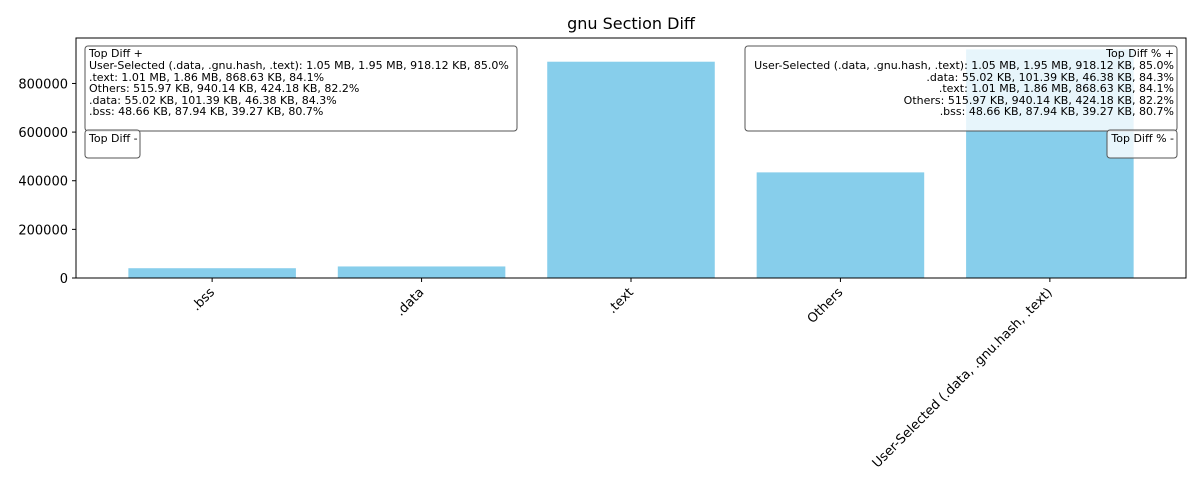 This screenshot has width=1200, height=500. What do you see at coordinates (43, 133) in the screenshot?
I see `y-tick-label: 600000` at bounding box center [43, 133].